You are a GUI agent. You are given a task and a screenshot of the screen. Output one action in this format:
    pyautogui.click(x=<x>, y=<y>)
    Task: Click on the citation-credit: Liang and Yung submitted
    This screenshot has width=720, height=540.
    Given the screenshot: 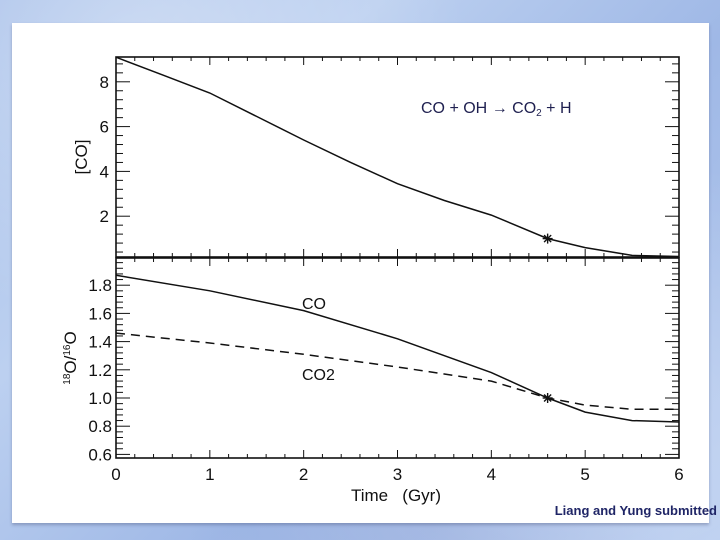 What is the action you would take?
    pyautogui.click(x=635, y=510)
    